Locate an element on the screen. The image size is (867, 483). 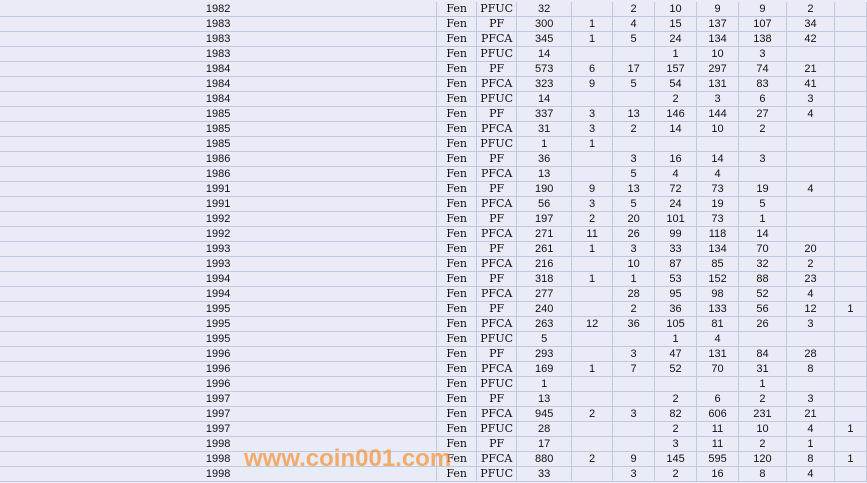
cell-c3 is located at coordinates (676, 144).